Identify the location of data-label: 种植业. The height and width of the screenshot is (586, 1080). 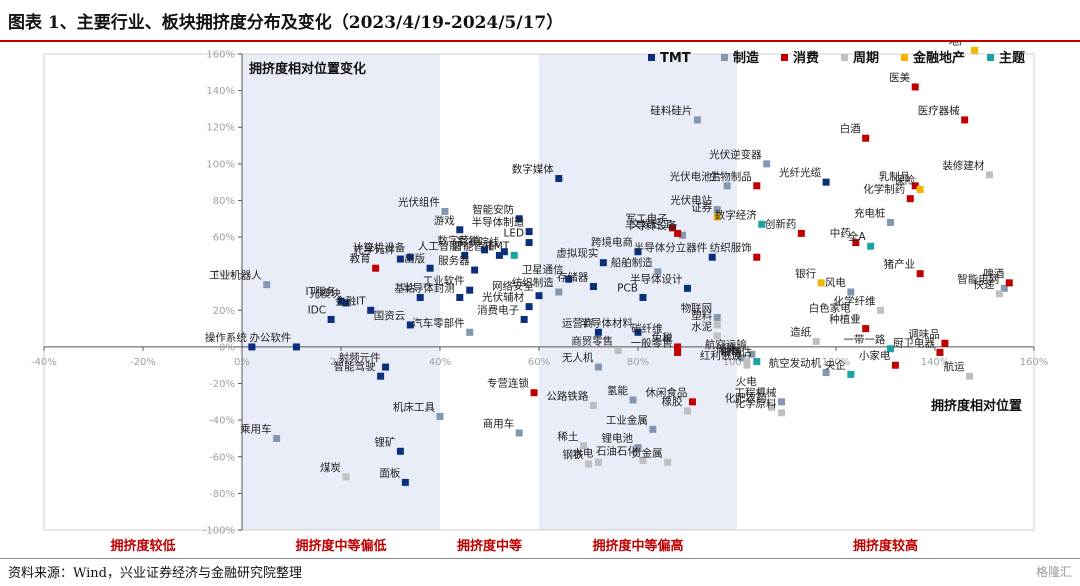
(845, 319).